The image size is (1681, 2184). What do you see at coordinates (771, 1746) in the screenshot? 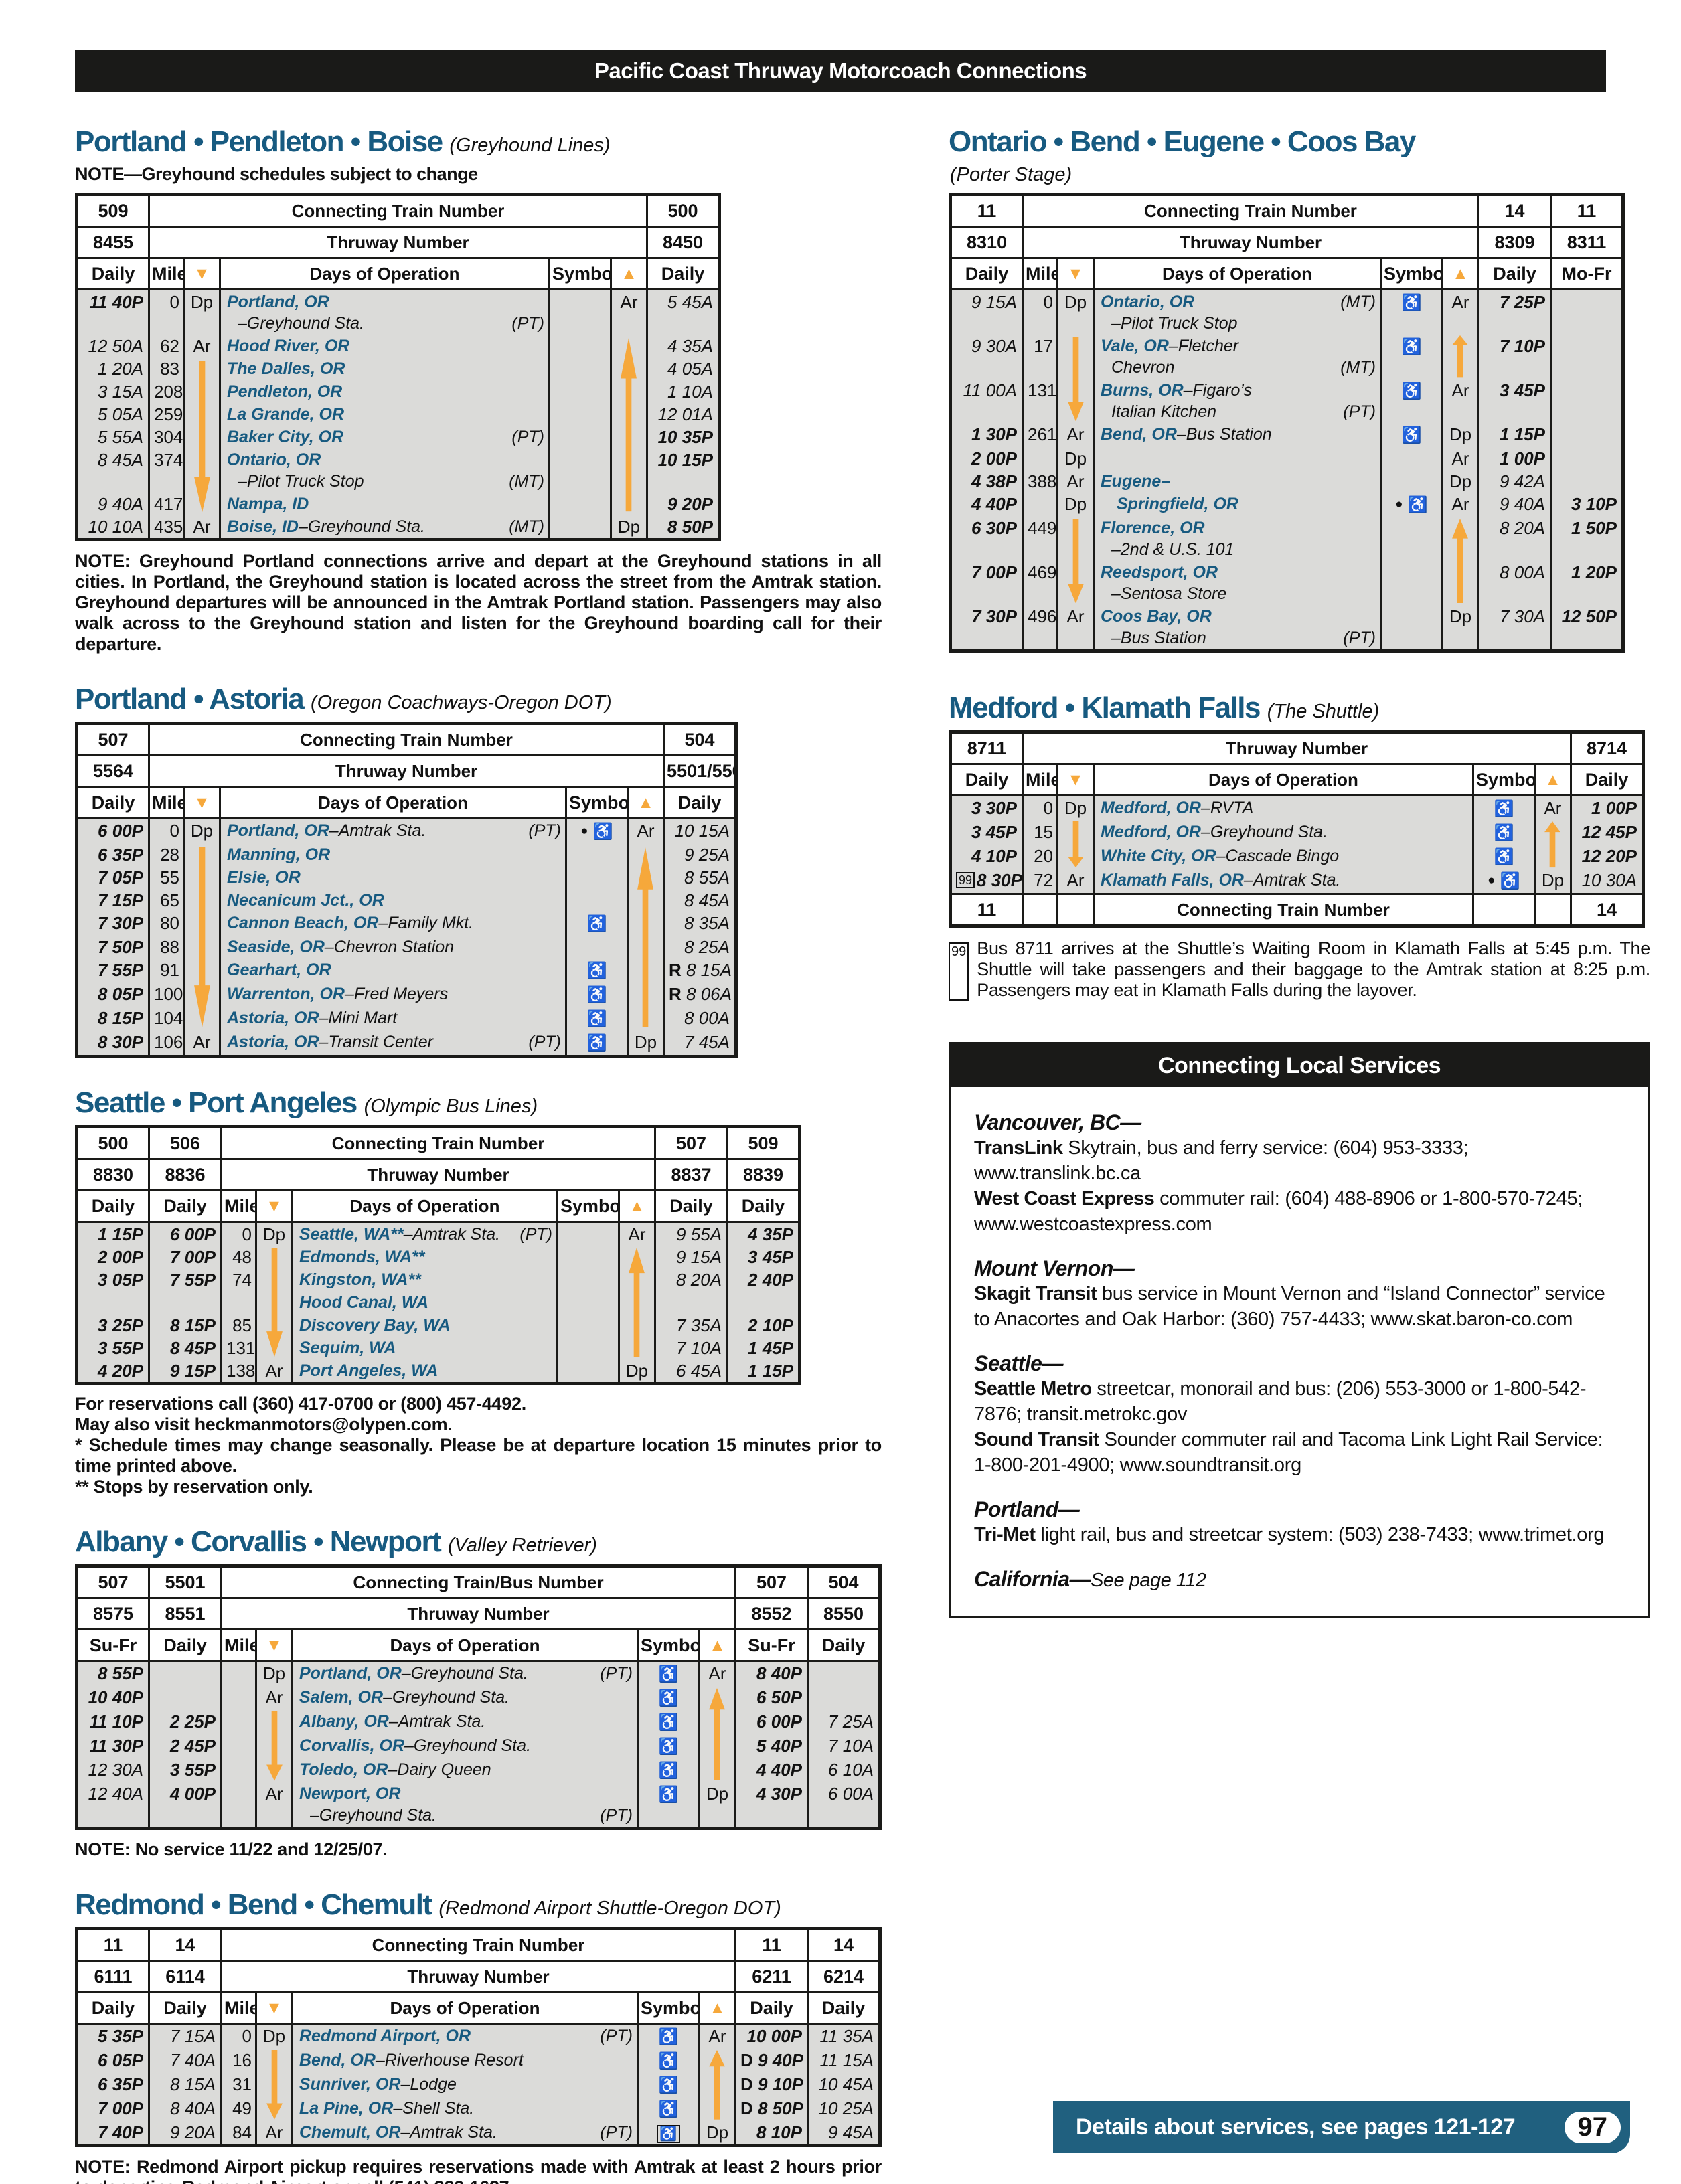
I see `time-cell: 5 40P` at bounding box center [771, 1746].